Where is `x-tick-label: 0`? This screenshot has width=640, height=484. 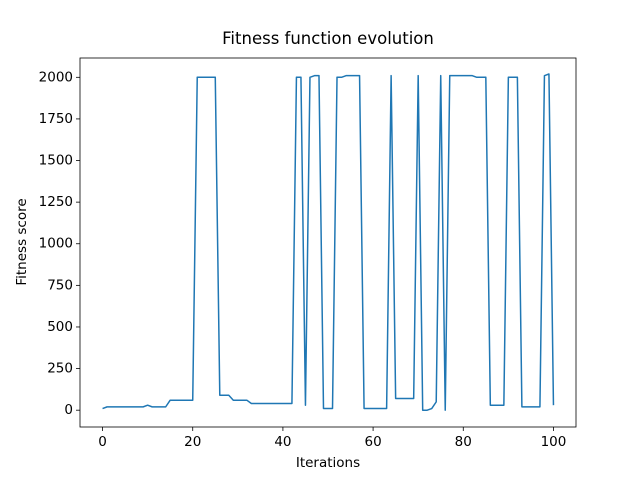
x-tick-label: 0 is located at coordinates (102, 442).